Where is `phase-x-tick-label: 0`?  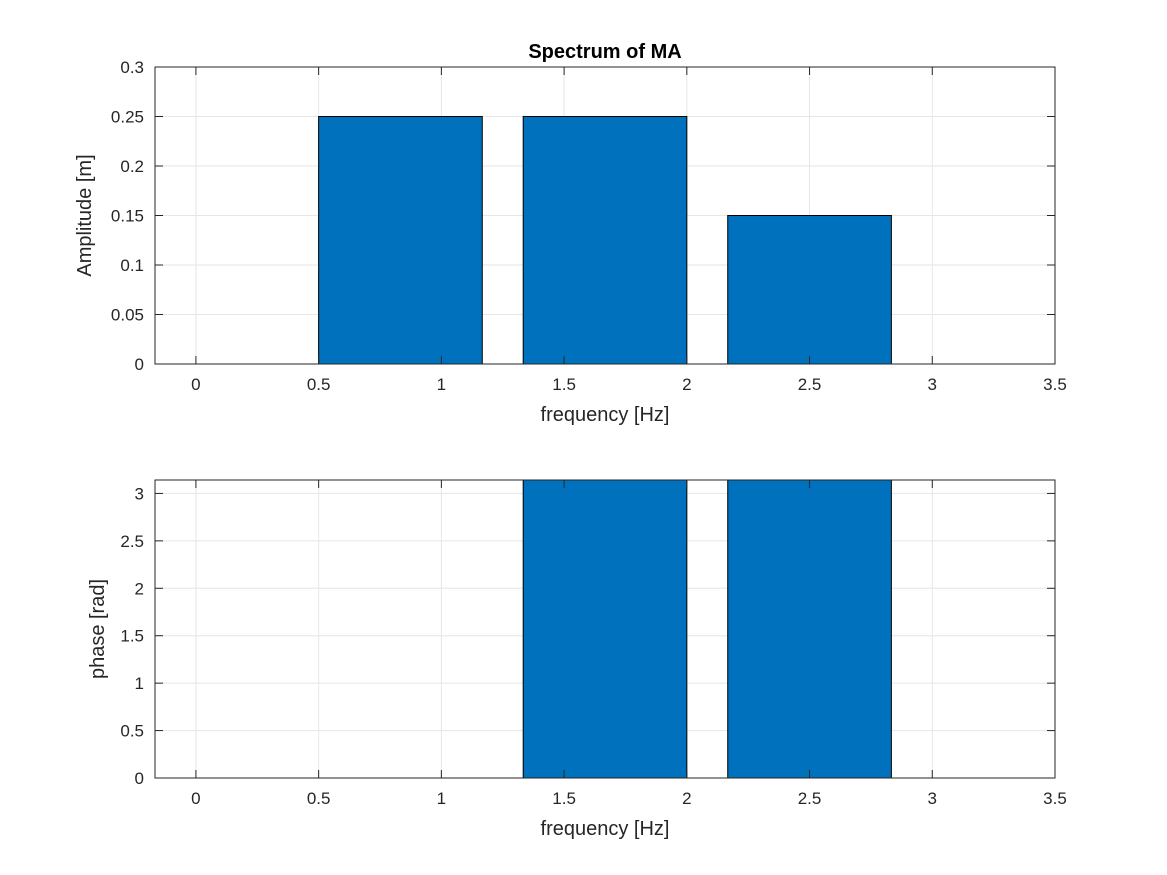
phase-x-tick-label: 0 is located at coordinates (195, 798).